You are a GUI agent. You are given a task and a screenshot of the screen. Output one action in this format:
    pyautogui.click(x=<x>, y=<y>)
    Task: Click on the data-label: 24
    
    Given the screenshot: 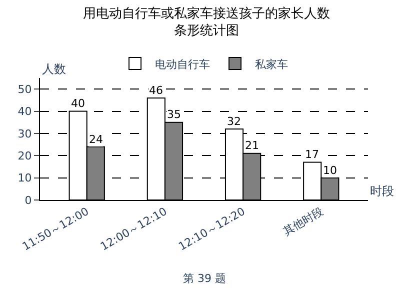 What is the action you would take?
    pyautogui.click(x=96, y=139)
    